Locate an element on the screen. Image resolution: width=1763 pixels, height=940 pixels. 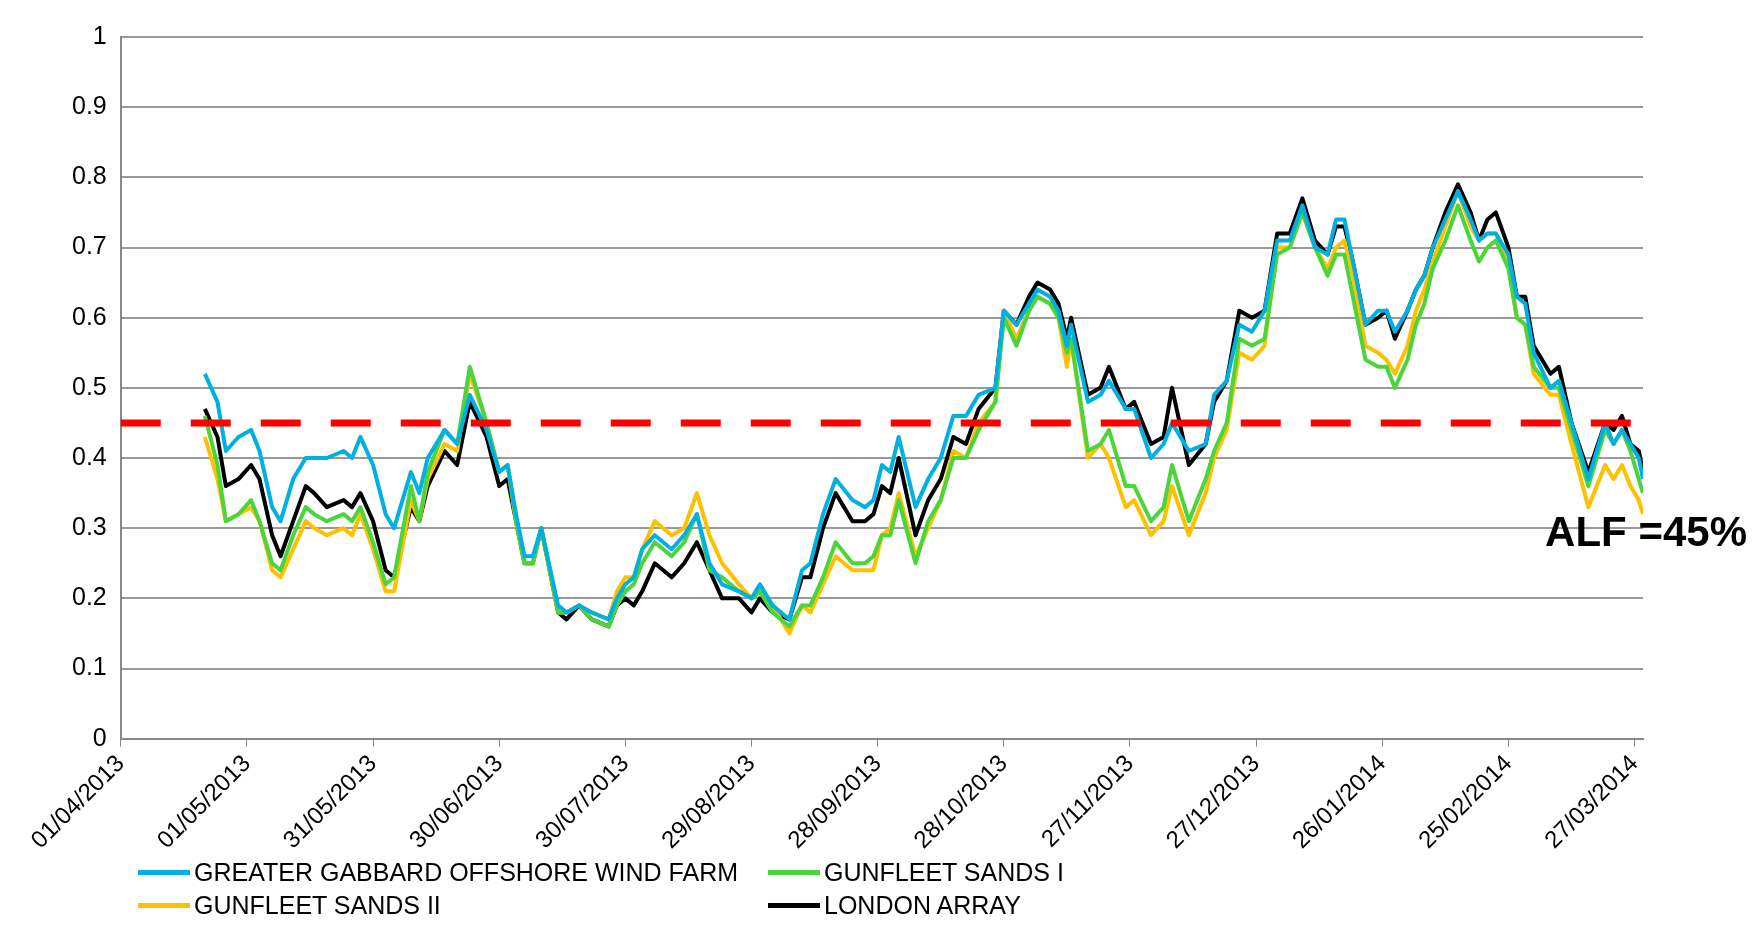
y-tick-label: 0 is located at coordinates (99, 736).